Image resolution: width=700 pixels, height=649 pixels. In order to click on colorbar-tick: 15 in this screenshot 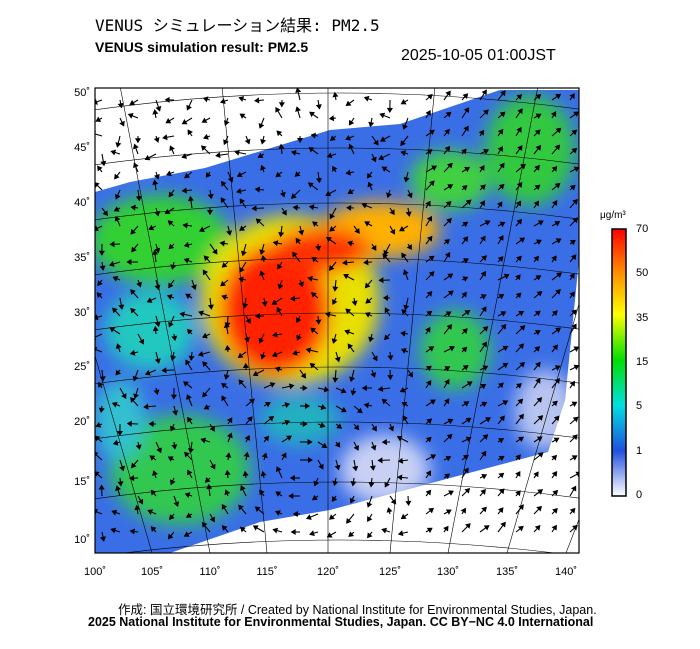, I will do `click(642, 362)`.